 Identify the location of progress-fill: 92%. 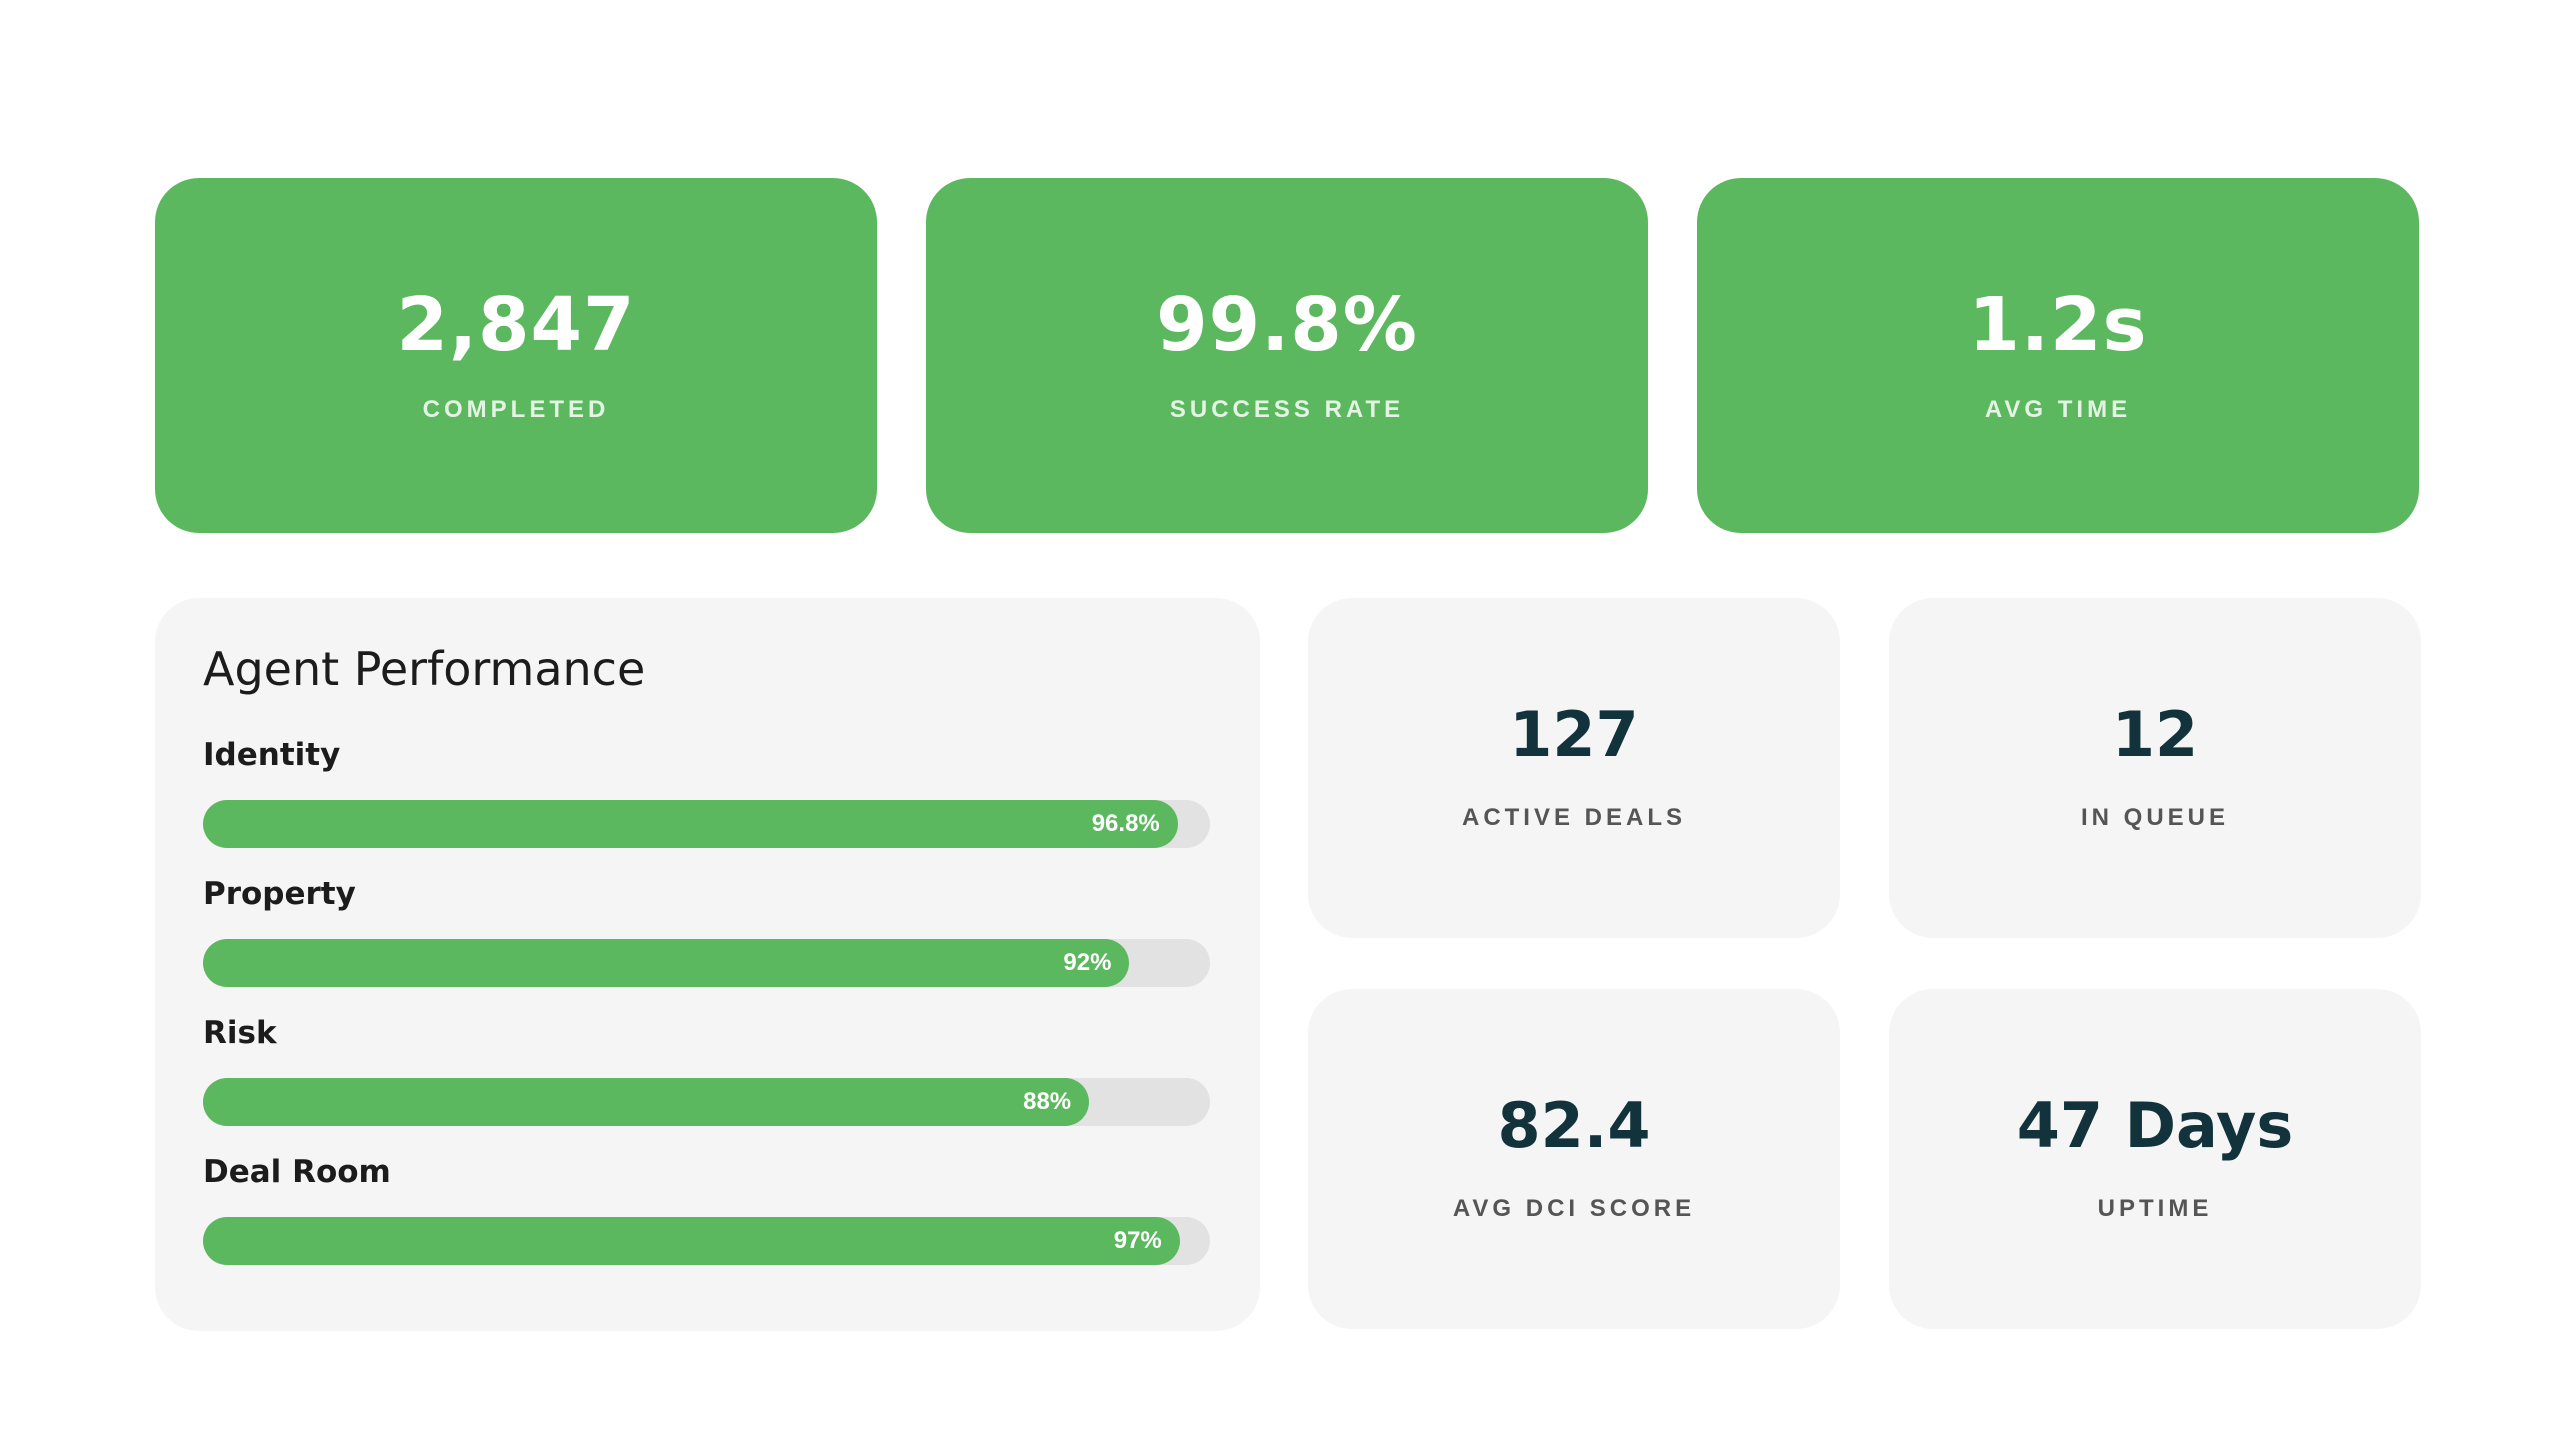
(666, 963).